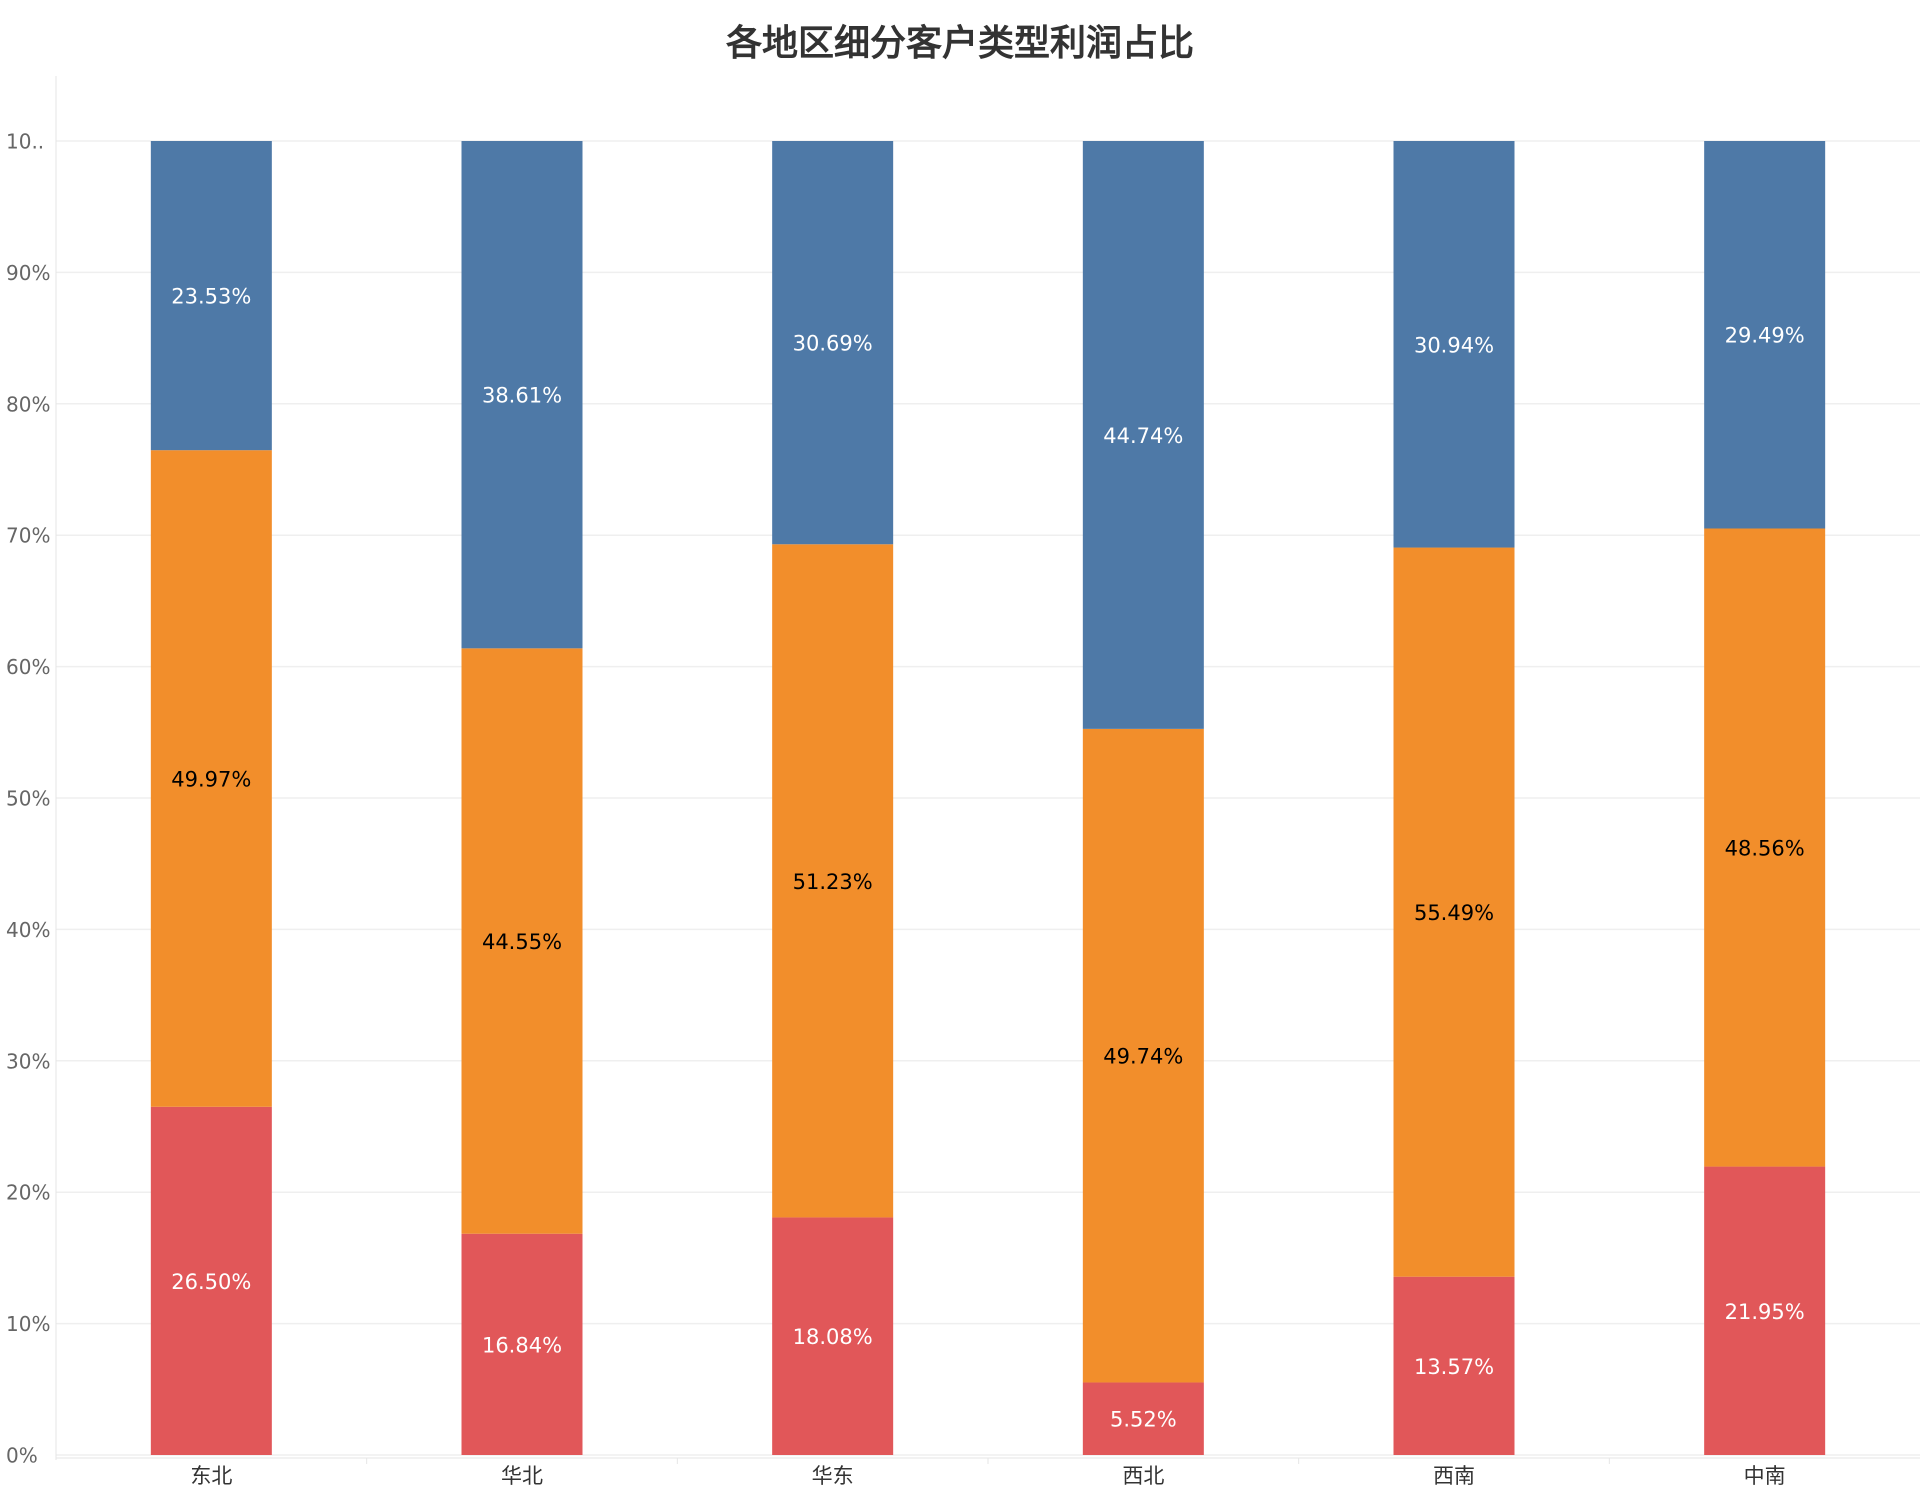 This screenshot has height=1493, width=1920. Describe the element at coordinates (28, 273) in the screenshot. I see `y-tick-label: 90%` at that location.